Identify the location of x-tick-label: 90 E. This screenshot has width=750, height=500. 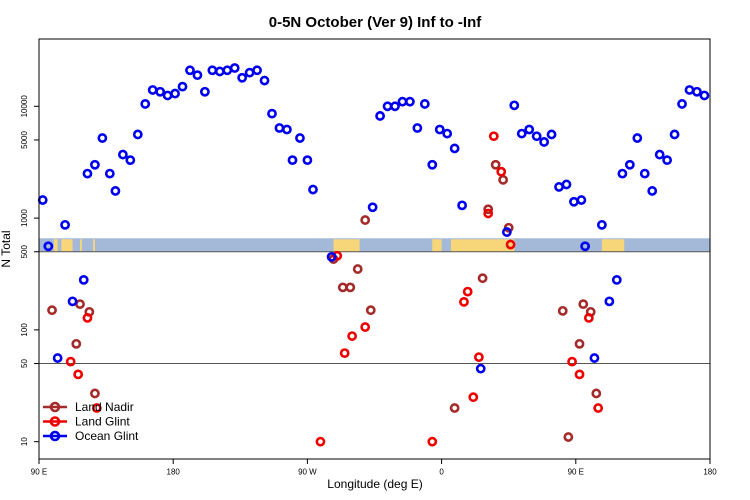
(576, 472).